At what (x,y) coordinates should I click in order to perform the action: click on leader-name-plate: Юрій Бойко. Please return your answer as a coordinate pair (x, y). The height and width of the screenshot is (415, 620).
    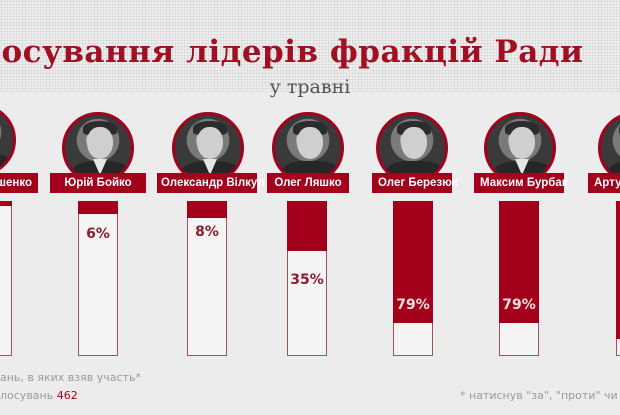
    Looking at the image, I should click on (98, 183).